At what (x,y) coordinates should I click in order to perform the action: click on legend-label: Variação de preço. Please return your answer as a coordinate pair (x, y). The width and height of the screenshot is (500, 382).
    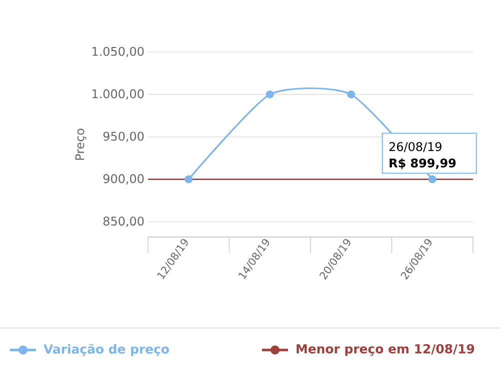
    Looking at the image, I should click on (106, 350).